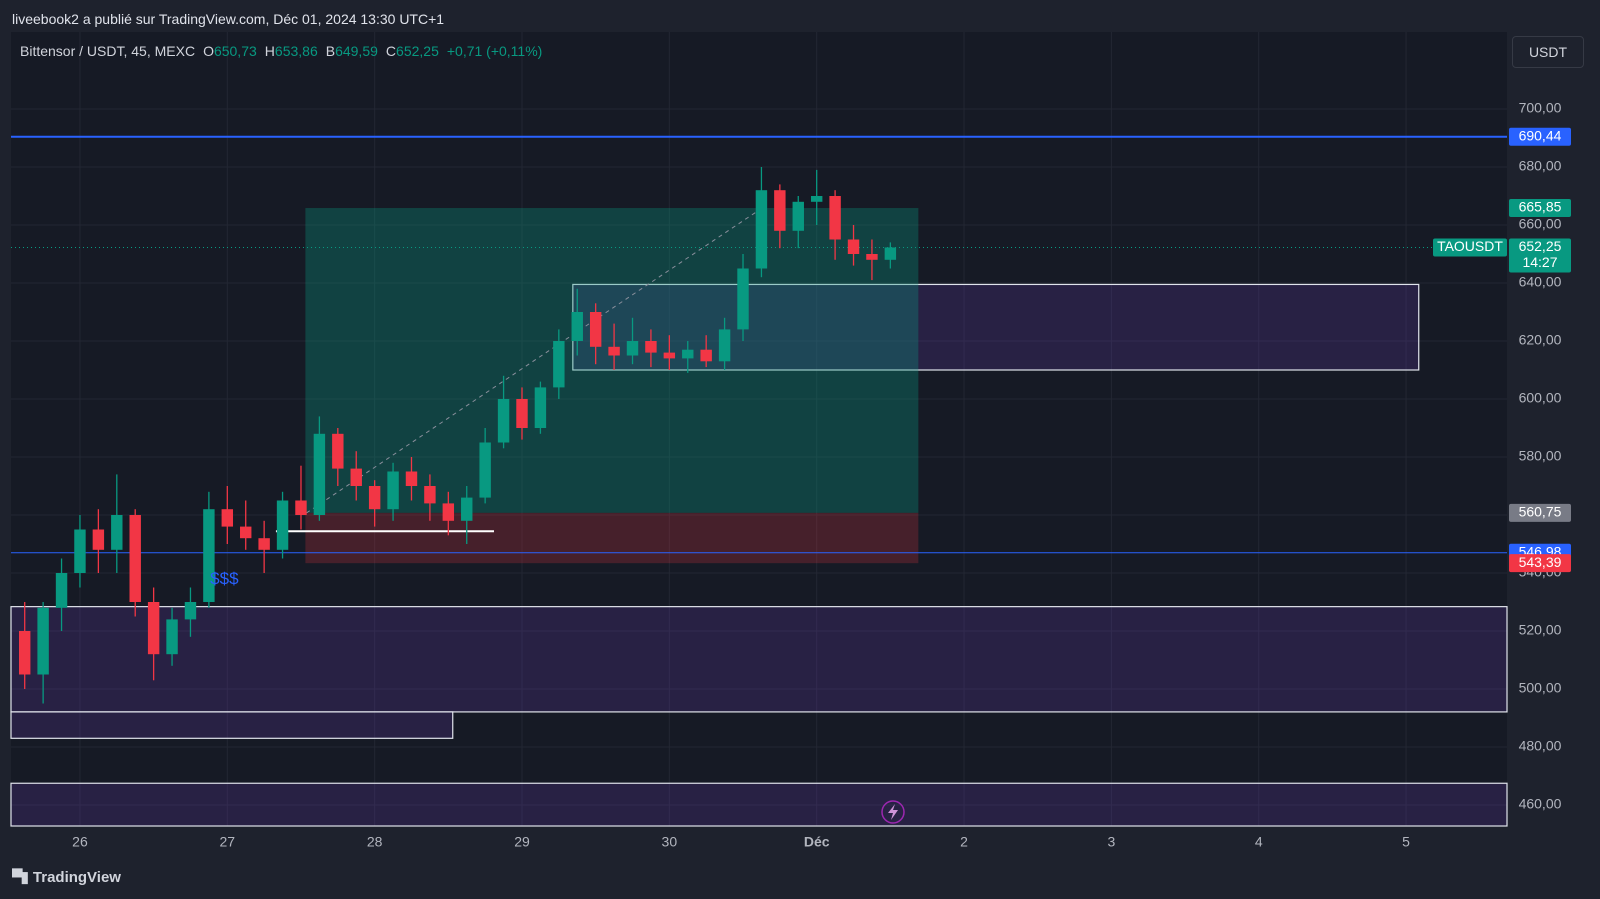 The image size is (1600, 899). What do you see at coordinates (20, 877) in the screenshot?
I see `logo: ▀▮` at bounding box center [20, 877].